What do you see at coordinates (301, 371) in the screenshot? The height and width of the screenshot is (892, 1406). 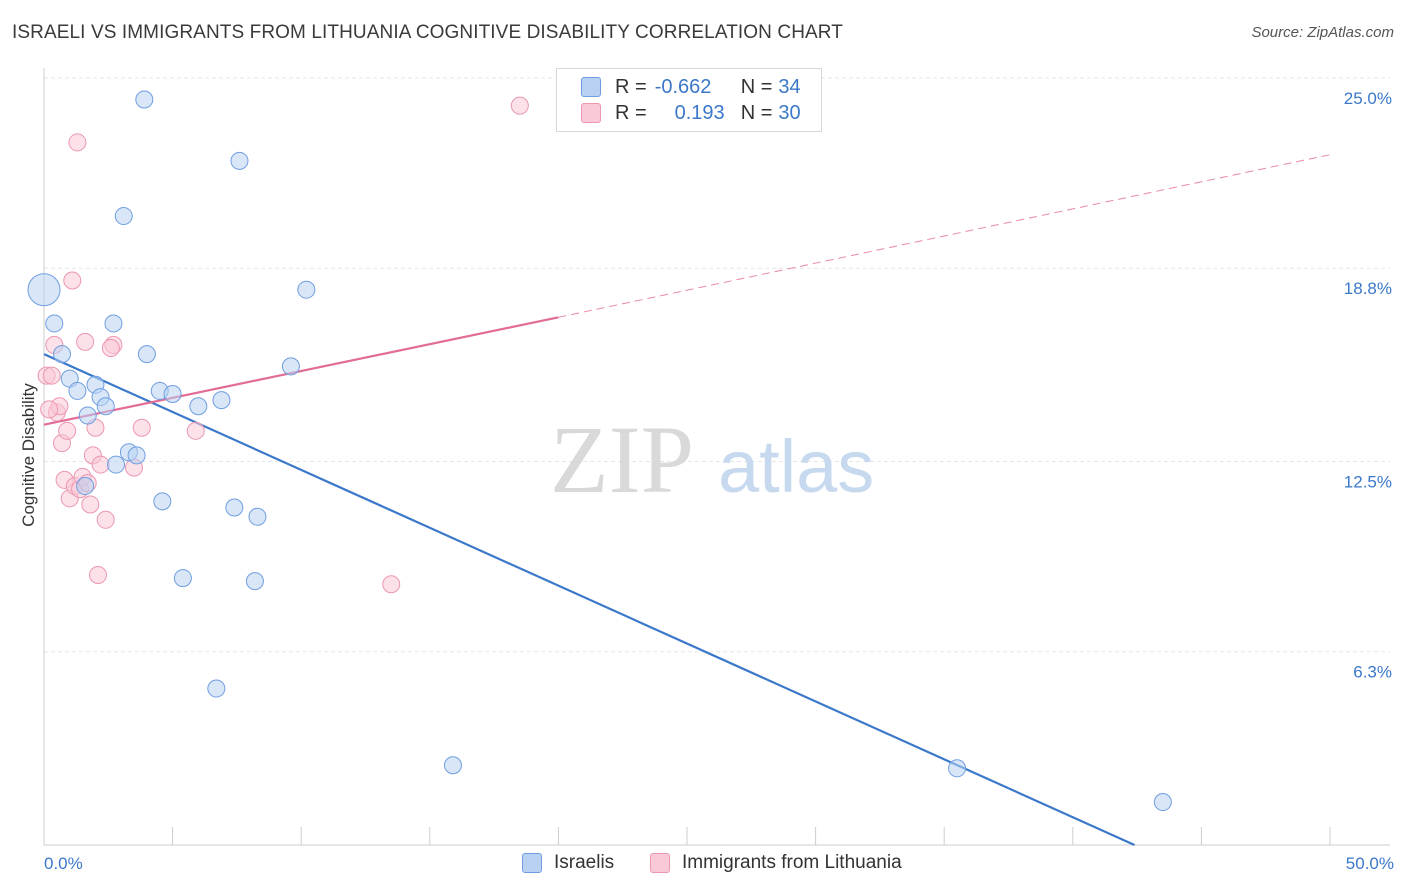 I see `trend-line-lithuania` at bounding box center [301, 371].